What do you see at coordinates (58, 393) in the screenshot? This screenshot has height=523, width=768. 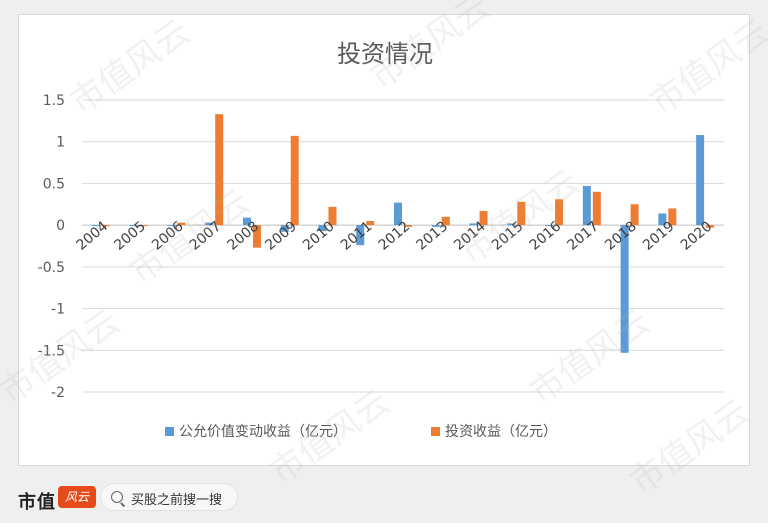 I see `y-tick-label: -2` at bounding box center [58, 393].